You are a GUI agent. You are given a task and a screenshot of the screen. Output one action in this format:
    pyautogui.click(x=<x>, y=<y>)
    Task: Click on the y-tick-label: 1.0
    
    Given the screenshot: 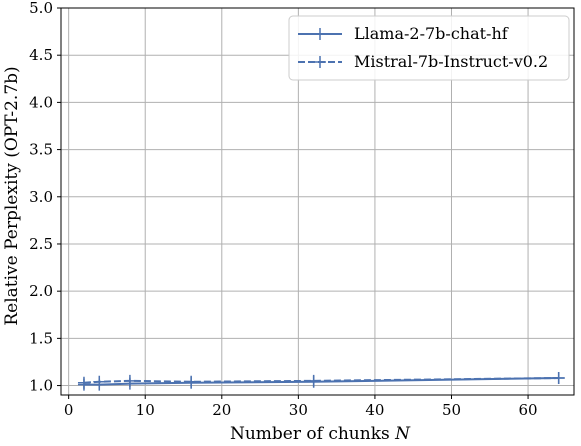 What is the action you would take?
    pyautogui.click(x=41, y=386)
    